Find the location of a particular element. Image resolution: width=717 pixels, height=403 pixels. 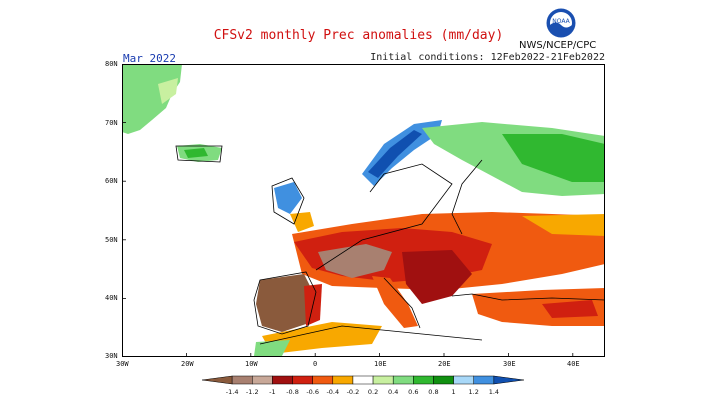

greenland-anomaly-light is located at coordinates (168, 91).